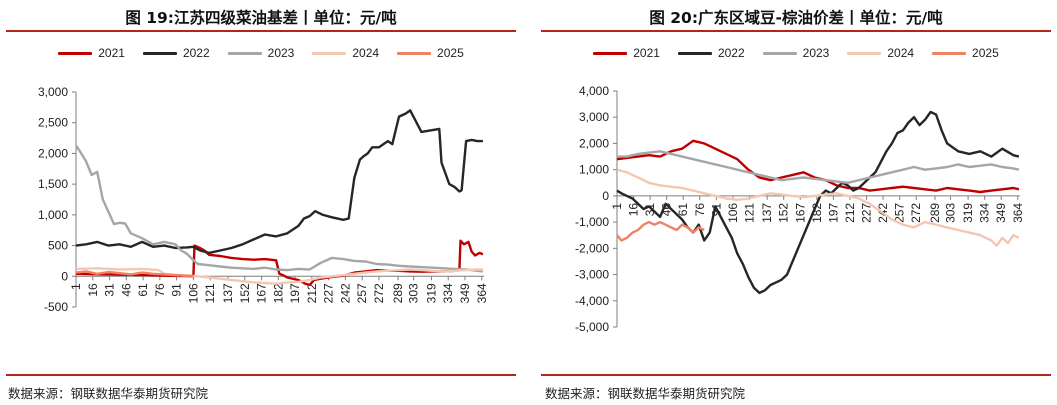  I want to click on bottom-divider-right, so click(796, 375).